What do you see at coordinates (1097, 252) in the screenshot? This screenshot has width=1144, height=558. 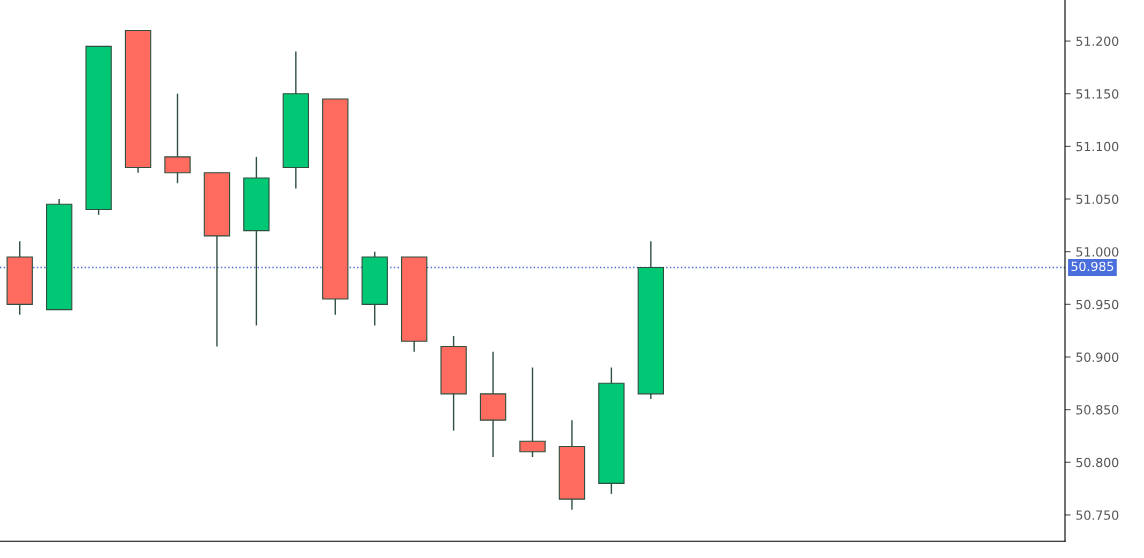 I see `y-tick-label: 51.000` at bounding box center [1097, 252].